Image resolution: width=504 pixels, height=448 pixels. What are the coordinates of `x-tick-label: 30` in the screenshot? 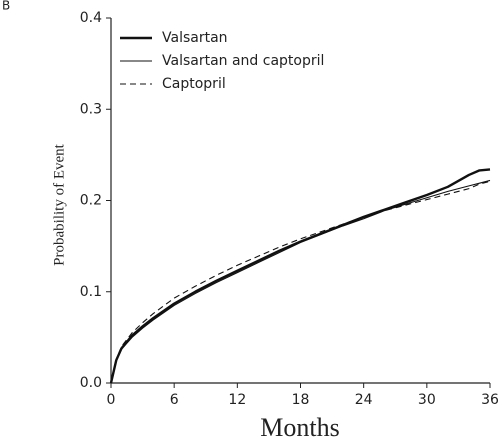 It's located at (427, 400).